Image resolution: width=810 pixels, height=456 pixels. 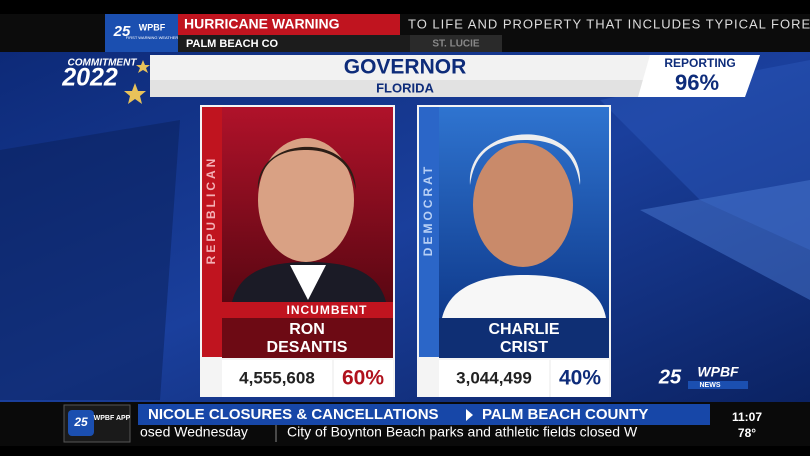 I want to click on station-brand: WPBF, so click(x=718, y=372).